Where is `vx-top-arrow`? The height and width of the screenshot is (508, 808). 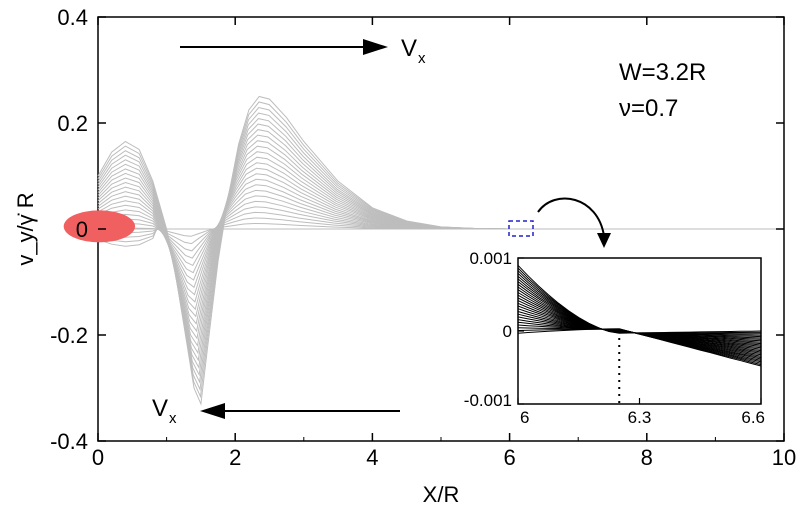
vx-top-arrow is located at coordinates (284, 47).